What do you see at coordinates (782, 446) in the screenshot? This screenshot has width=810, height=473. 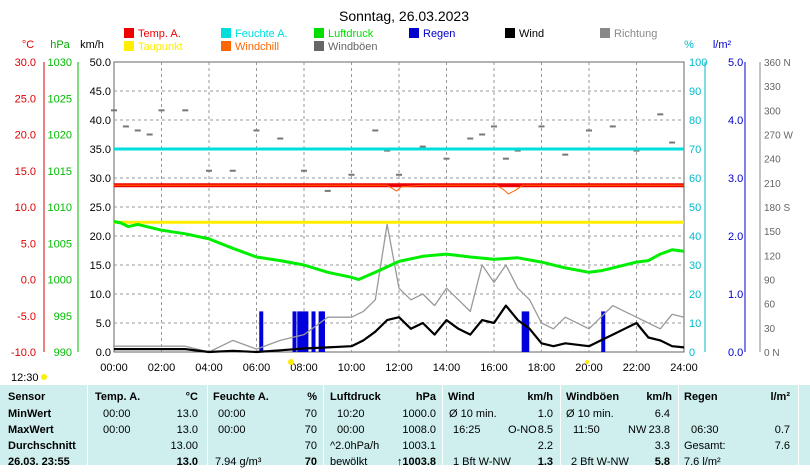 I see `cell-rain: 7.6` at bounding box center [782, 446].